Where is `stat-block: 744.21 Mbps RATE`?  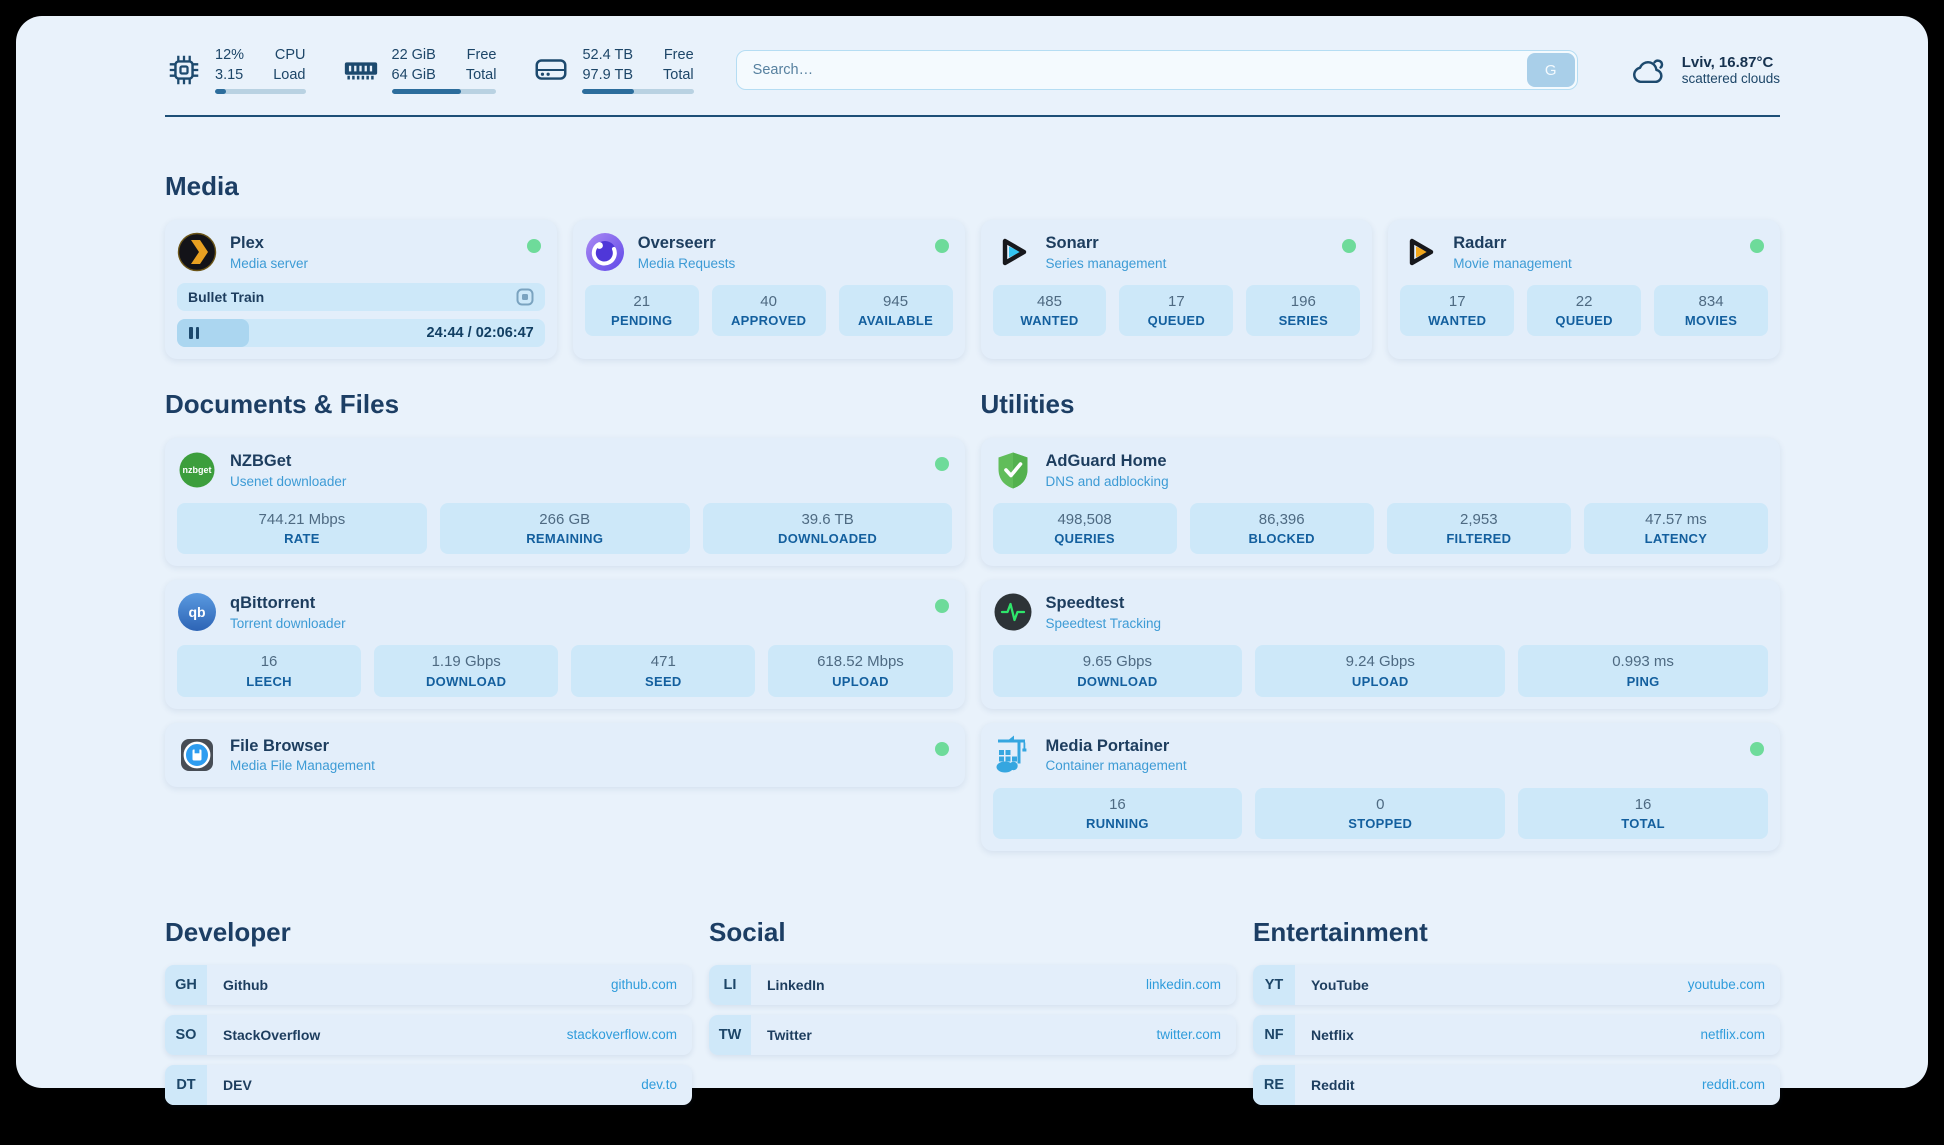 stat-block: 744.21 Mbps RATE is located at coordinates (302, 529).